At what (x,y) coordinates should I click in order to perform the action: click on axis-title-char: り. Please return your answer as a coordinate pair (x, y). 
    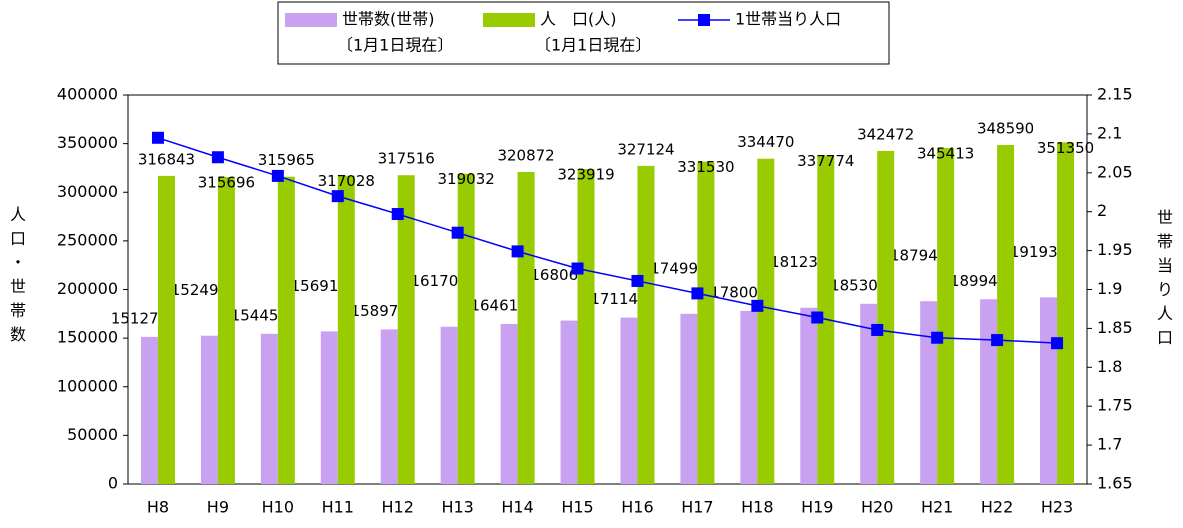
    Looking at the image, I should click on (1165, 289).